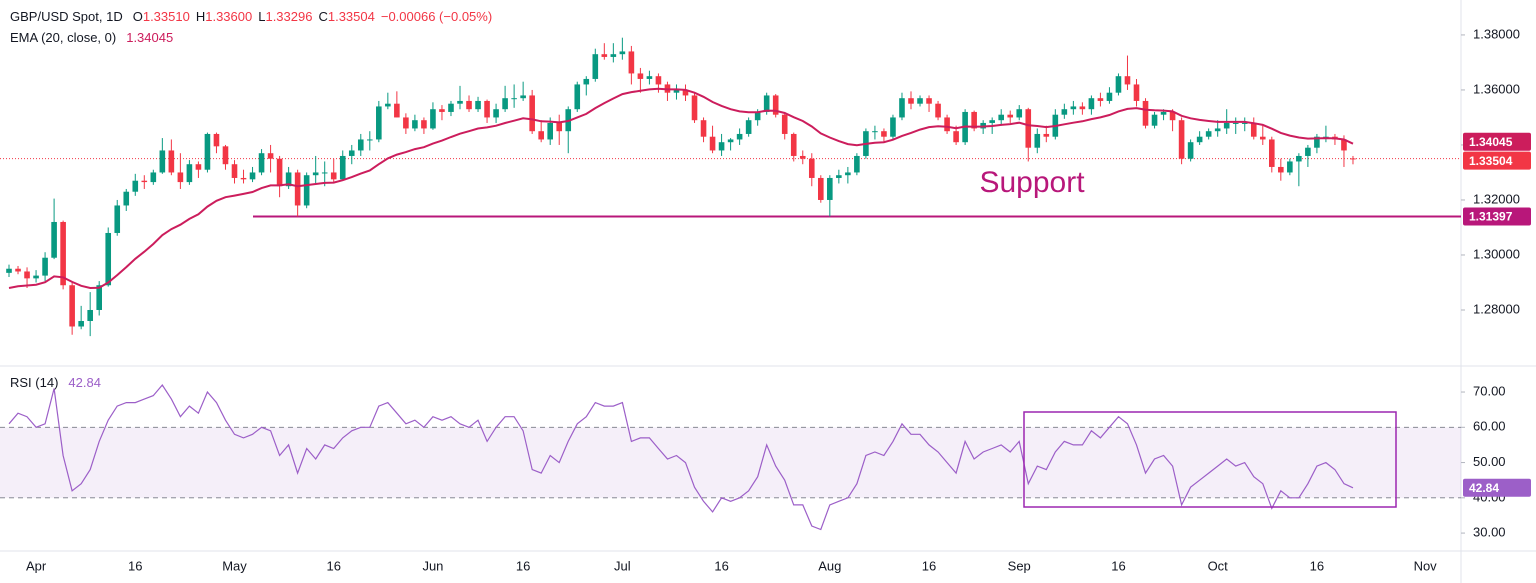 The height and width of the screenshot is (583, 1536). Describe the element at coordinates (234, 565) in the screenshot. I see `x-tick-label: May` at that location.